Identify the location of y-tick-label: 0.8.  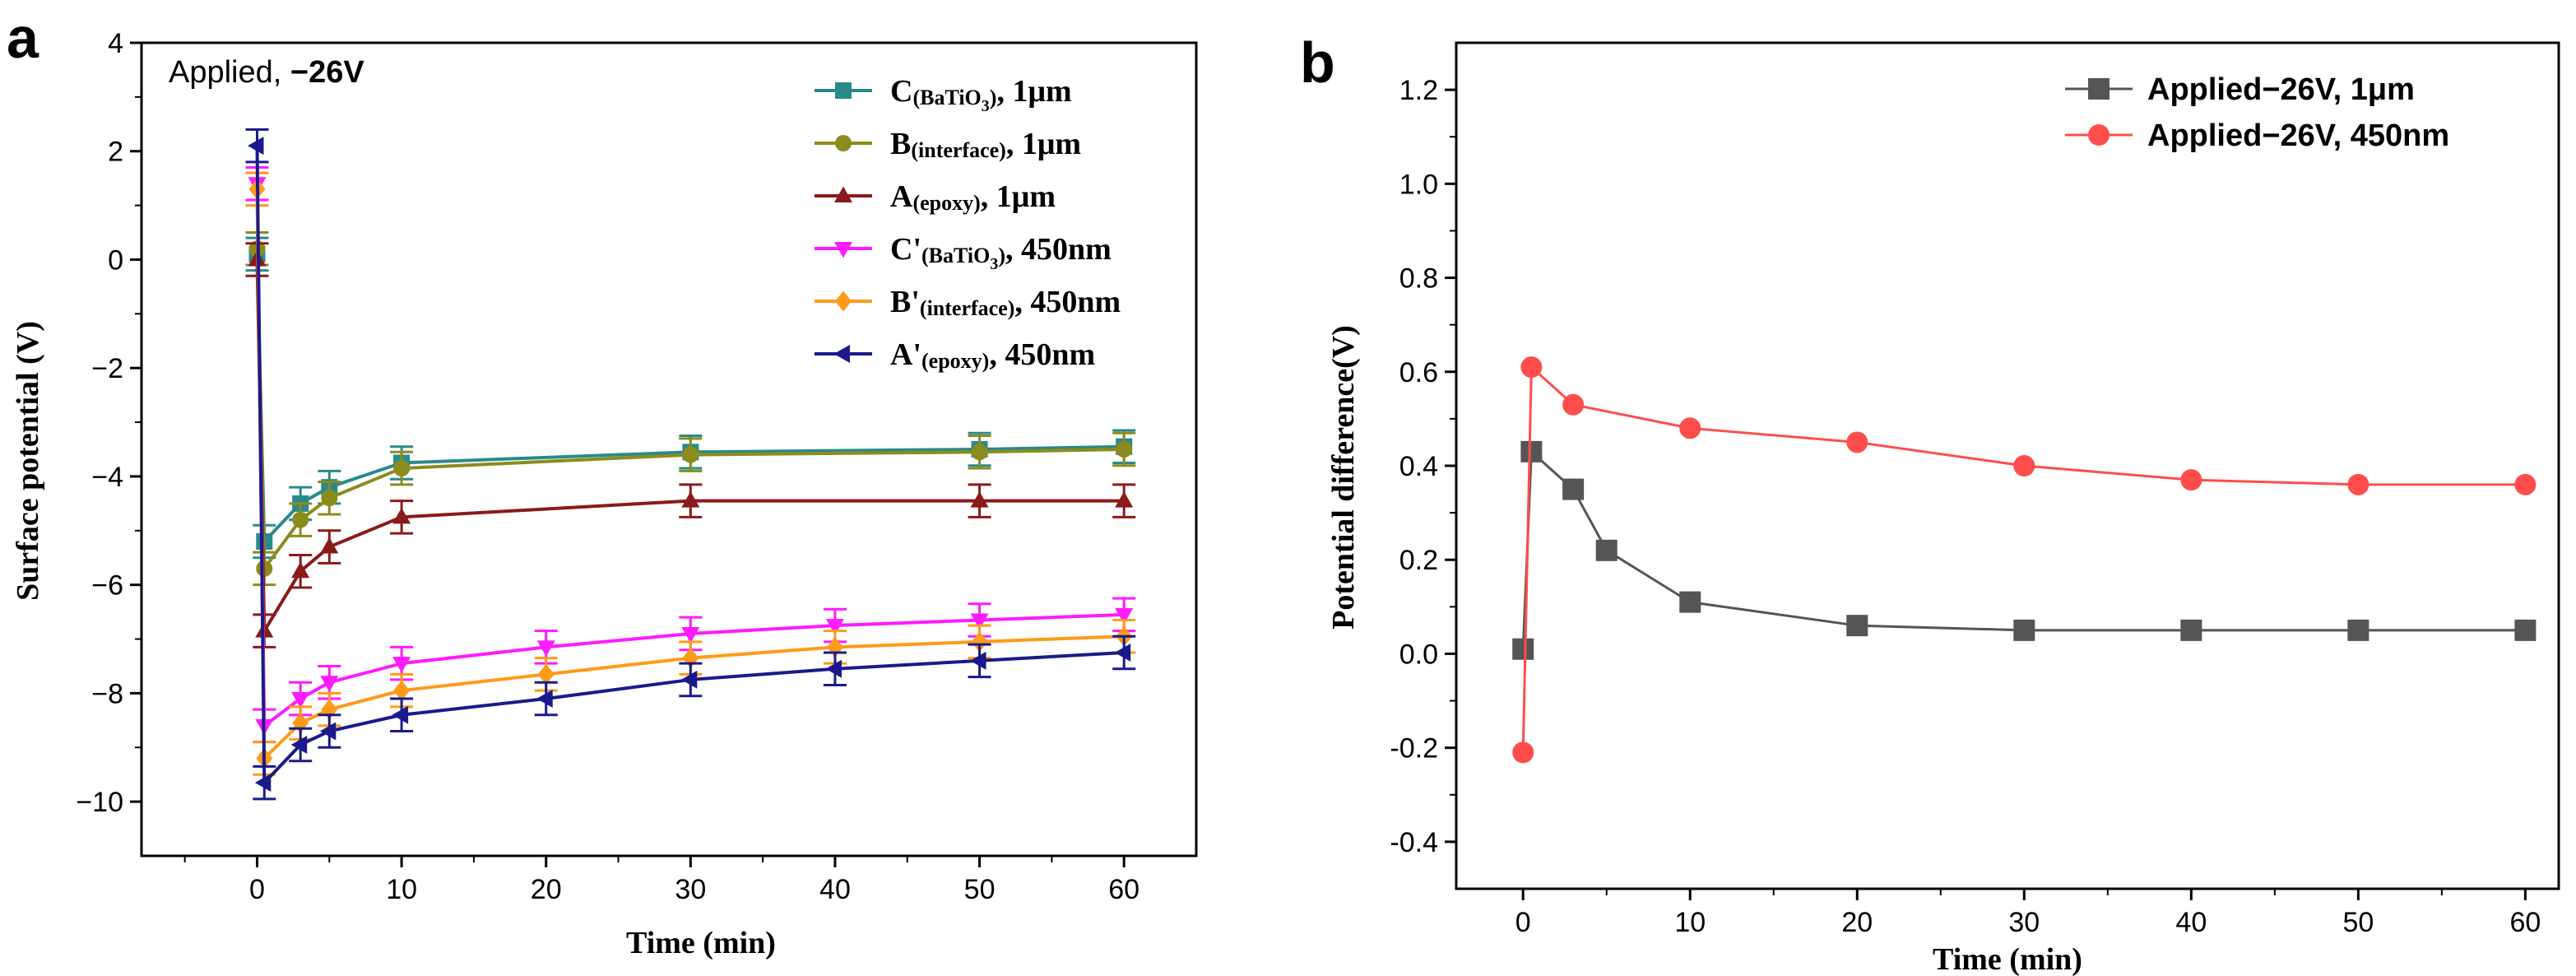
(1419, 279).